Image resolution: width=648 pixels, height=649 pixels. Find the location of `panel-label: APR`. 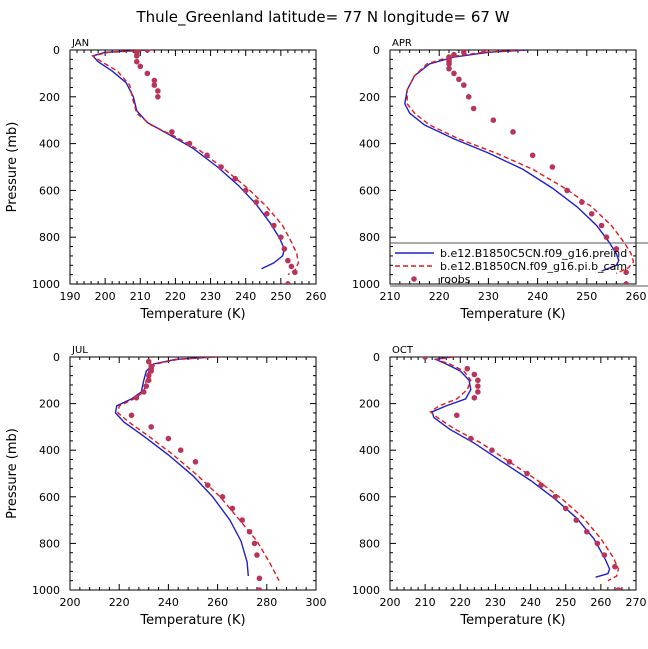

panel-label: APR is located at coordinates (402, 43).